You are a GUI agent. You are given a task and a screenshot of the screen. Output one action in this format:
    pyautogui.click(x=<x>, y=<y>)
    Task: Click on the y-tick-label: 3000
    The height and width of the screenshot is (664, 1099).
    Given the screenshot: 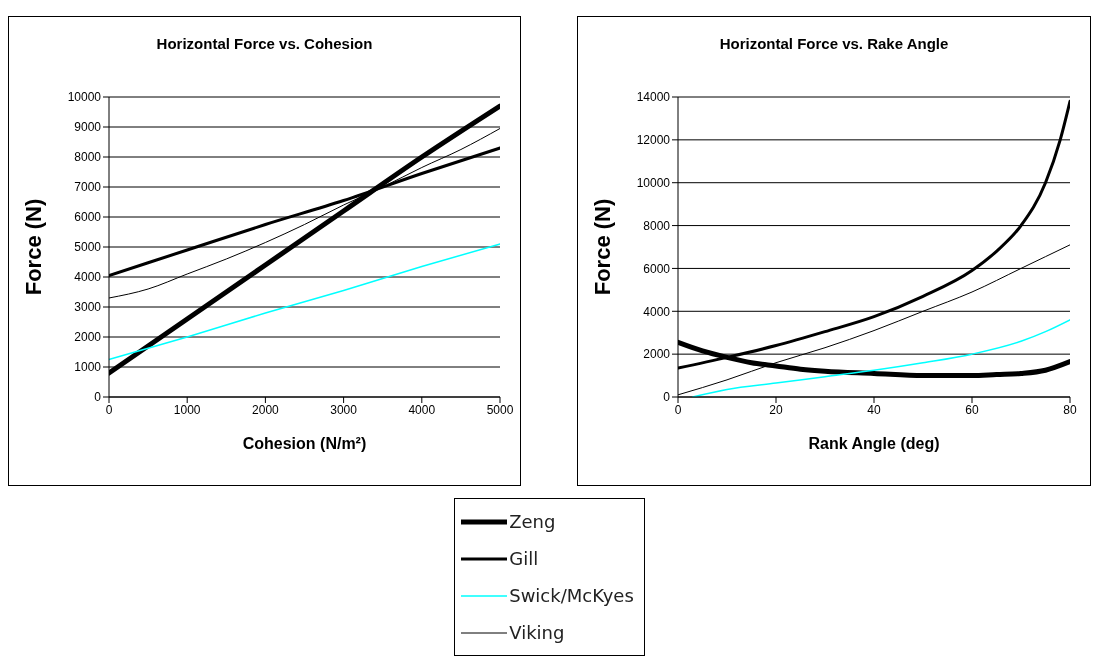 What is the action you would take?
    pyautogui.click(x=88, y=307)
    